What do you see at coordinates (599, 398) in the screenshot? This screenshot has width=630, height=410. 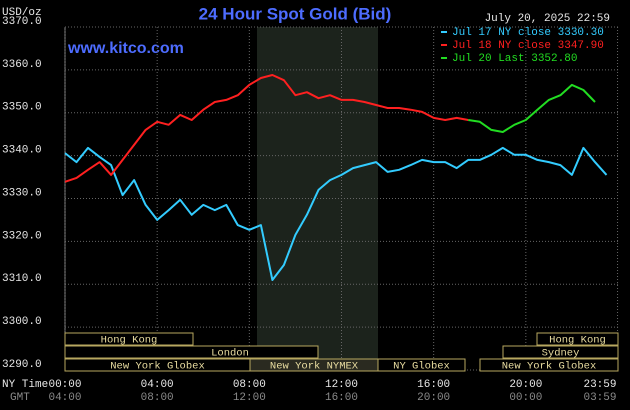 I see `x2-tick-label: 03:59` at bounding box center [599, 398].